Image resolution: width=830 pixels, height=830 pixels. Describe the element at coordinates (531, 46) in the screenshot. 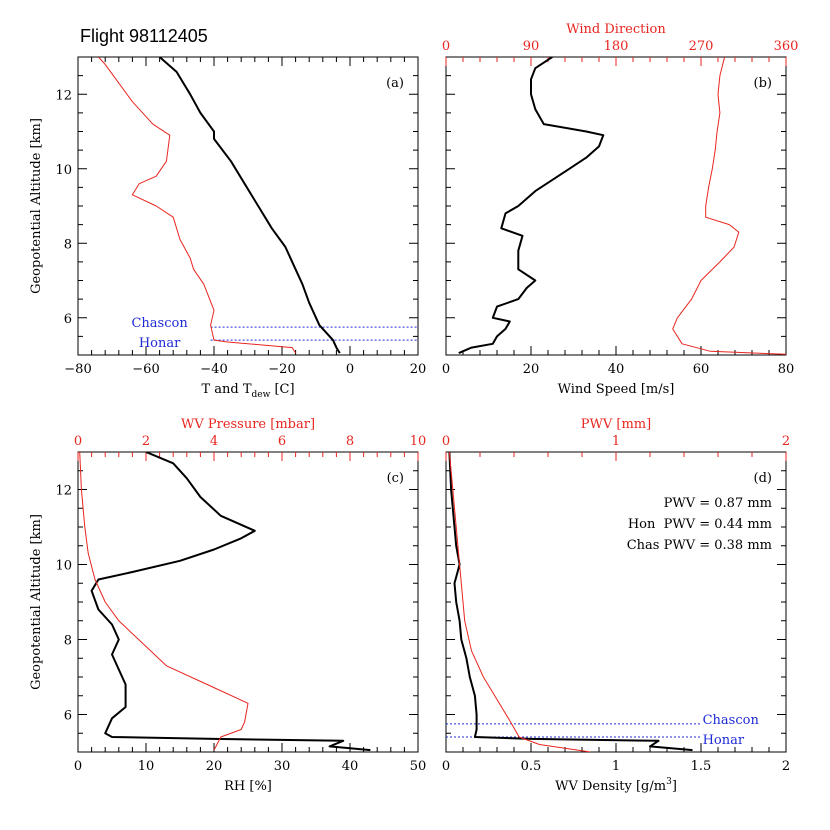

I see `top-tick-label: 90` at that location.